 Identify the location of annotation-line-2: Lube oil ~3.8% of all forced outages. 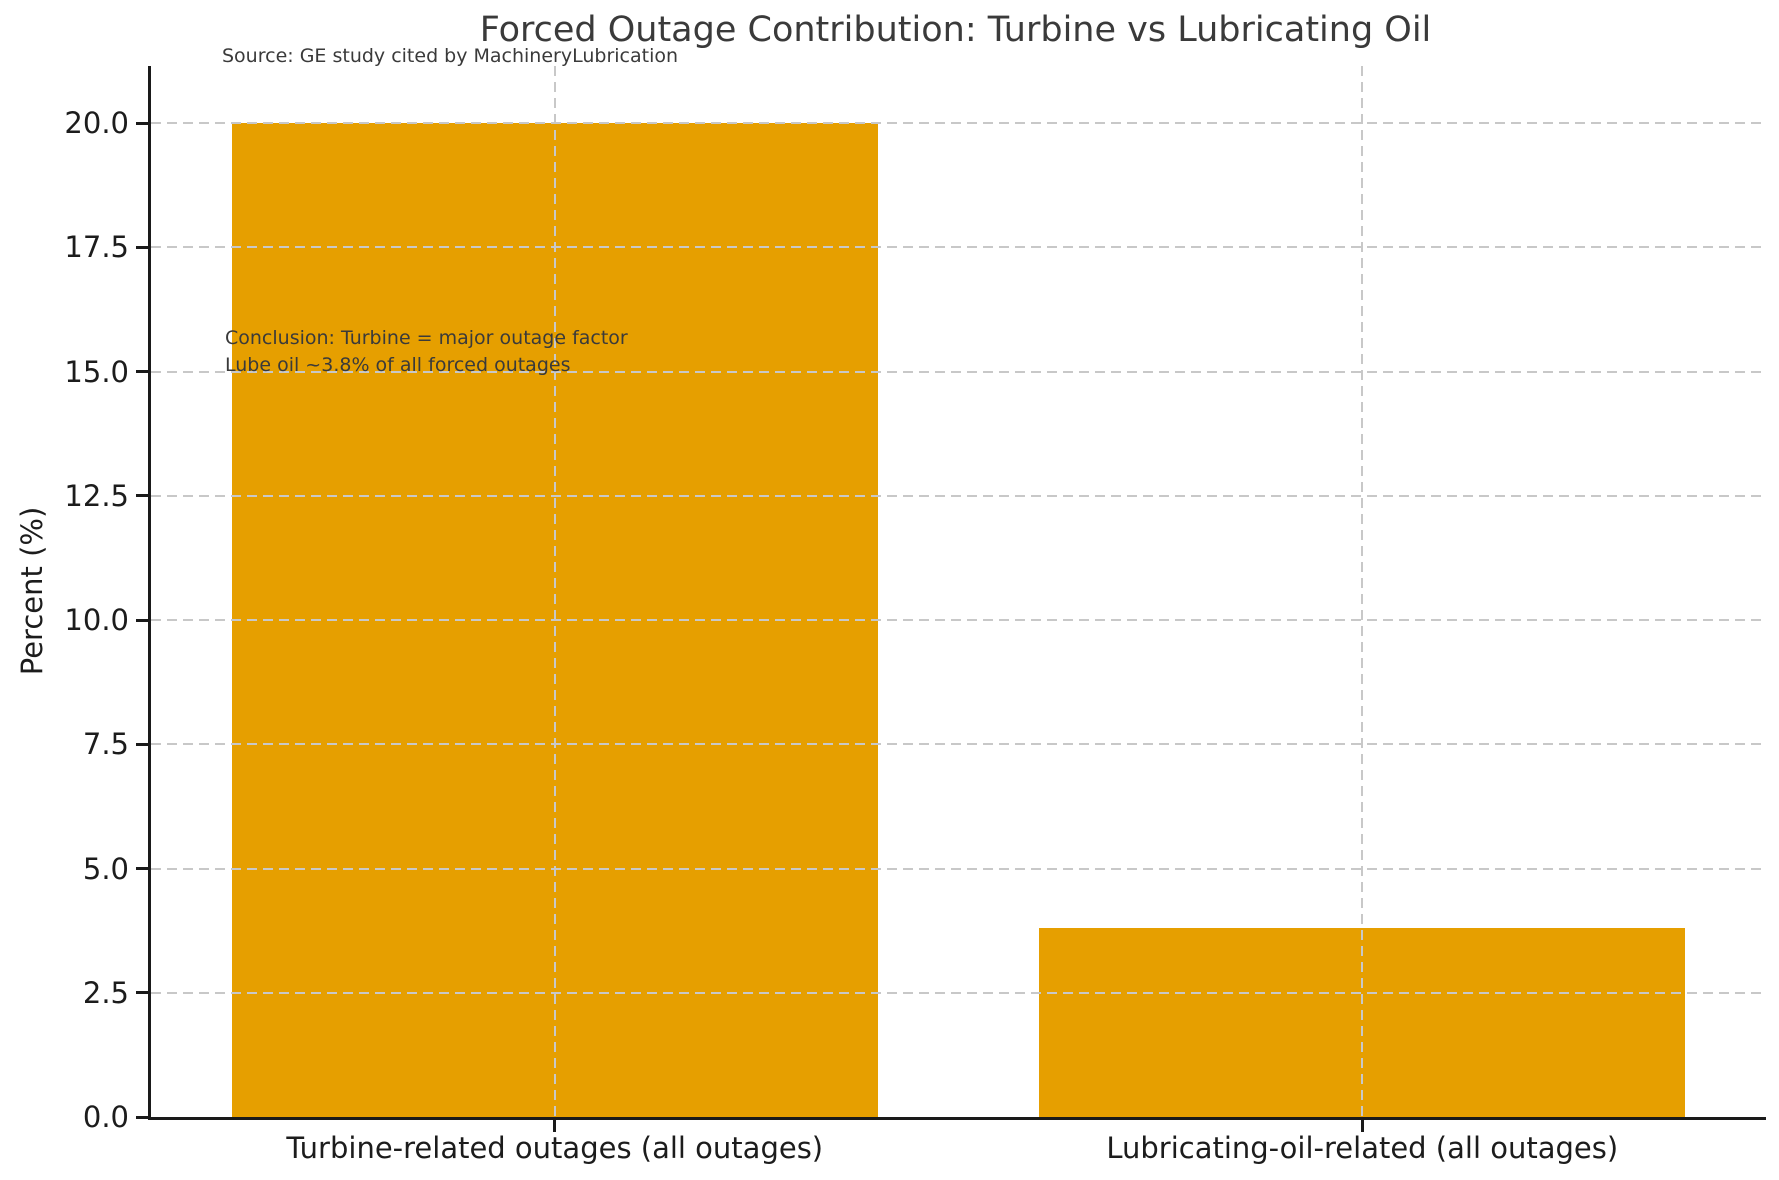
(398, 365).